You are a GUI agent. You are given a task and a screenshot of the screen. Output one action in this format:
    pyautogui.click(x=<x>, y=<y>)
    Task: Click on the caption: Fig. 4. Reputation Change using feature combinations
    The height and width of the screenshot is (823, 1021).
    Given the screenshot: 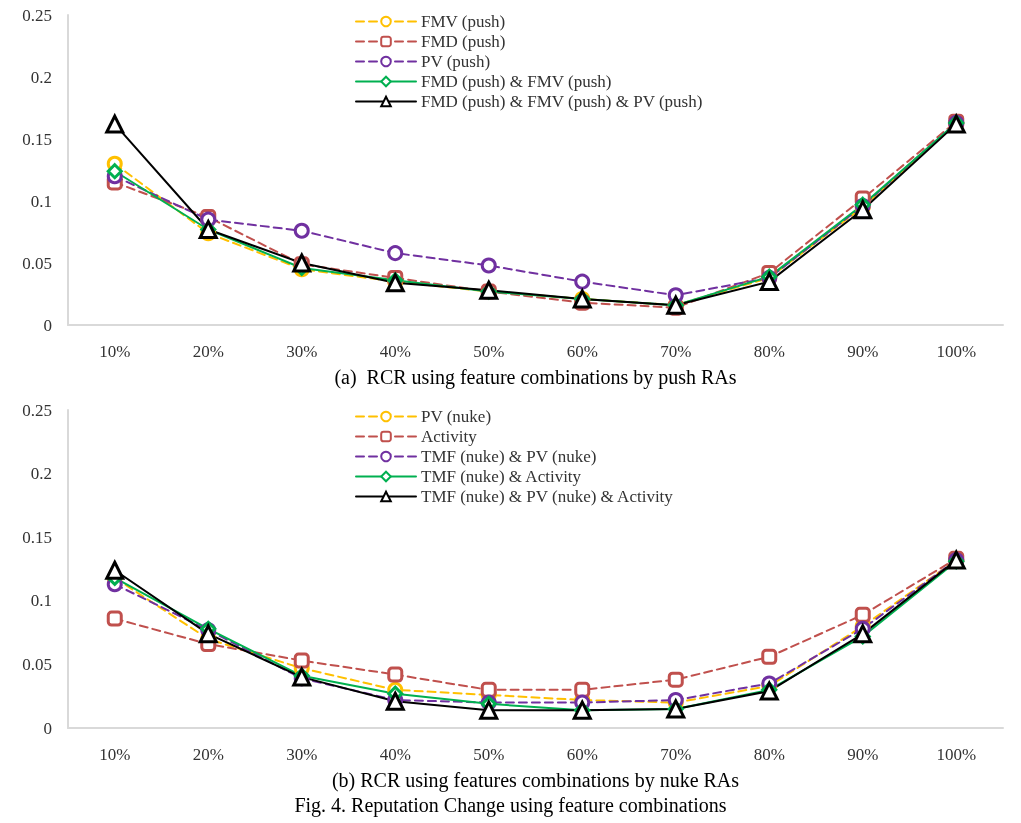 What is the action you would take?
    pyautogui.click(x=510, y=805)
    